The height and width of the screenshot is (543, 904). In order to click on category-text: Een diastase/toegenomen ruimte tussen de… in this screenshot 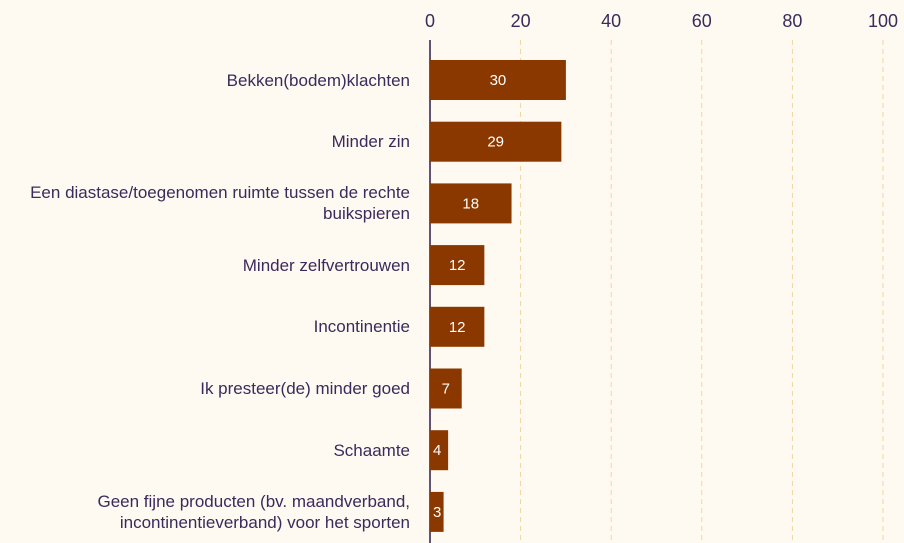, I will do `click(220, 203)`.